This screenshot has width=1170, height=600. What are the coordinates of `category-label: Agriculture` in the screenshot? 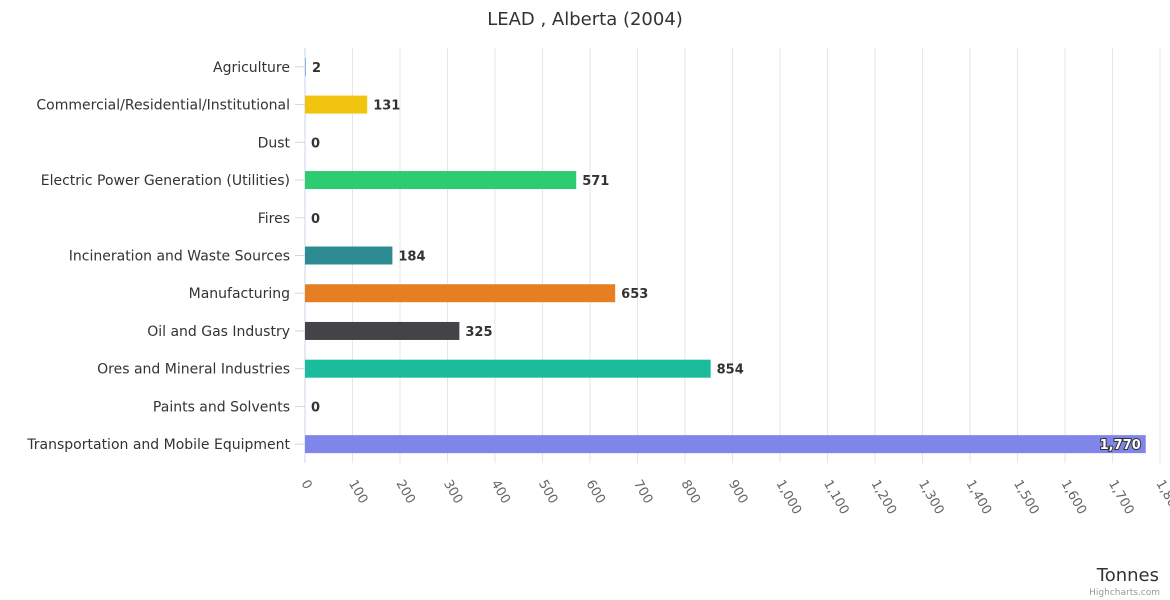 It's located at (251, 68).